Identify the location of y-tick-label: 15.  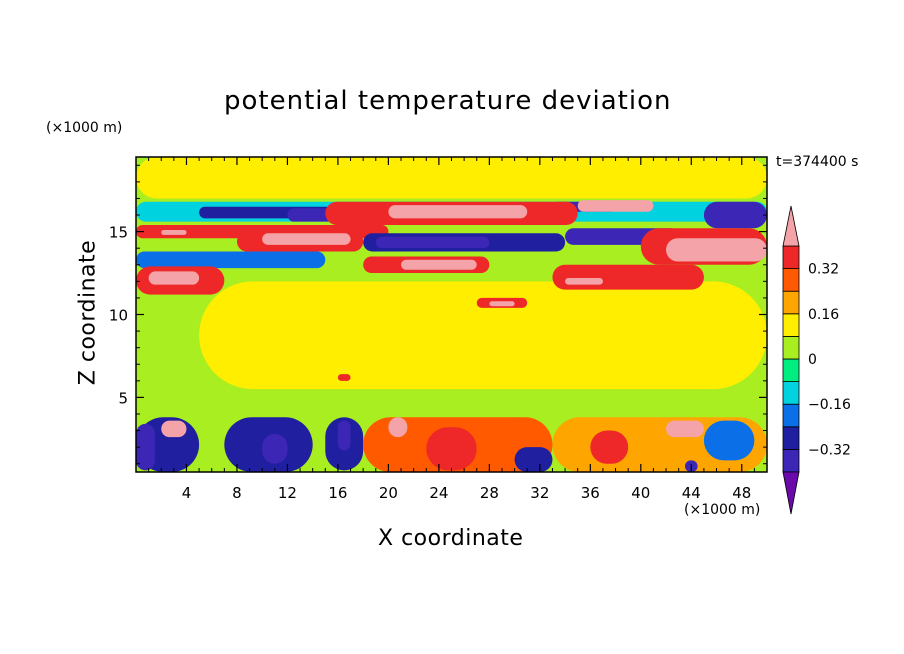
(118, 233).